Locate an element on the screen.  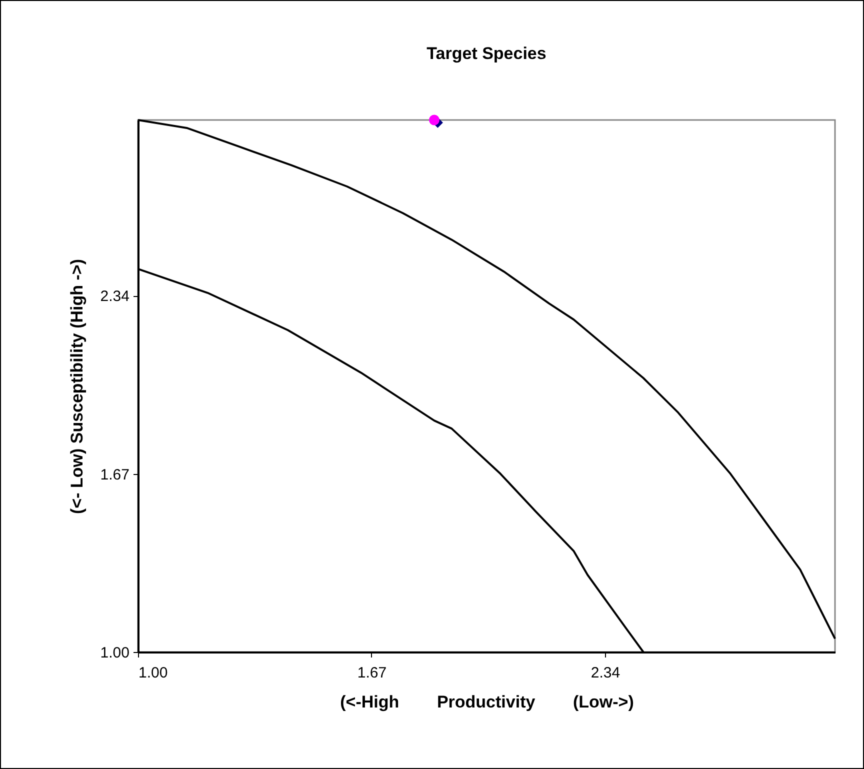
x-tick-label: 1.00 is located at coordinates (153, 673).